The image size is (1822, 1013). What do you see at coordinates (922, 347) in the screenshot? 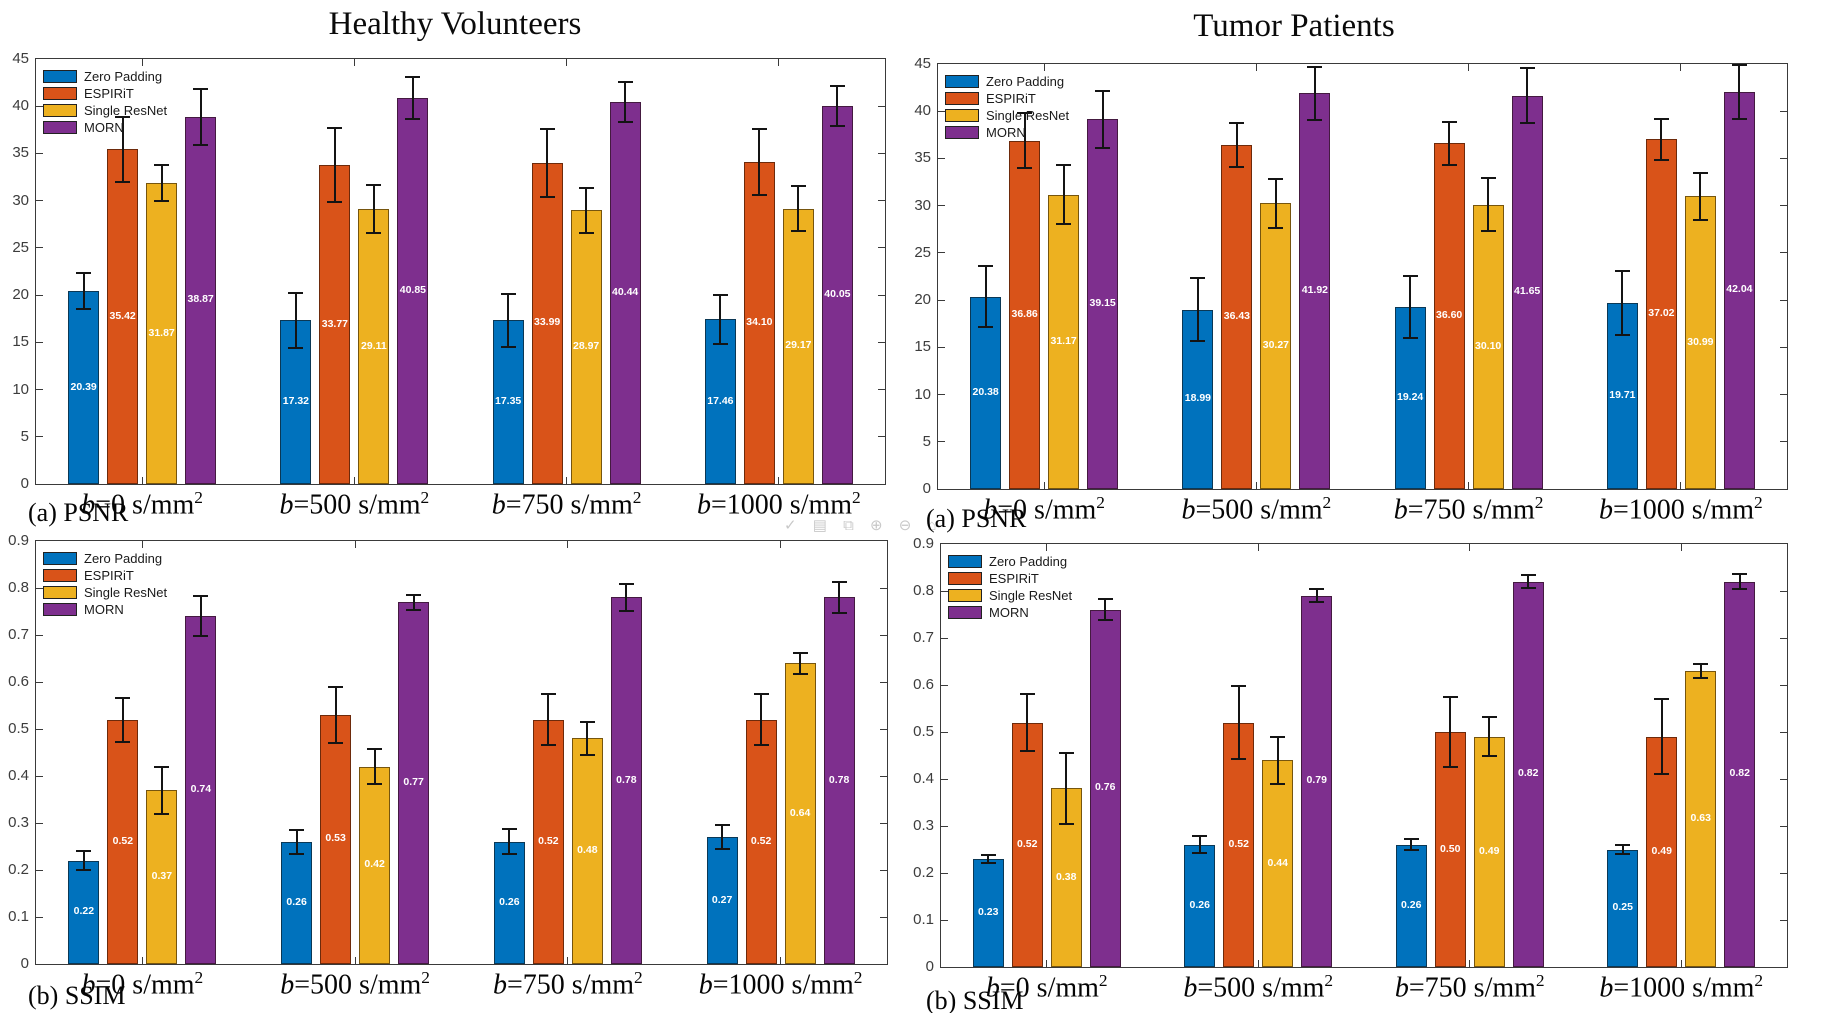
I see `y-tick-label: 15` at bounding box center [922, 347].